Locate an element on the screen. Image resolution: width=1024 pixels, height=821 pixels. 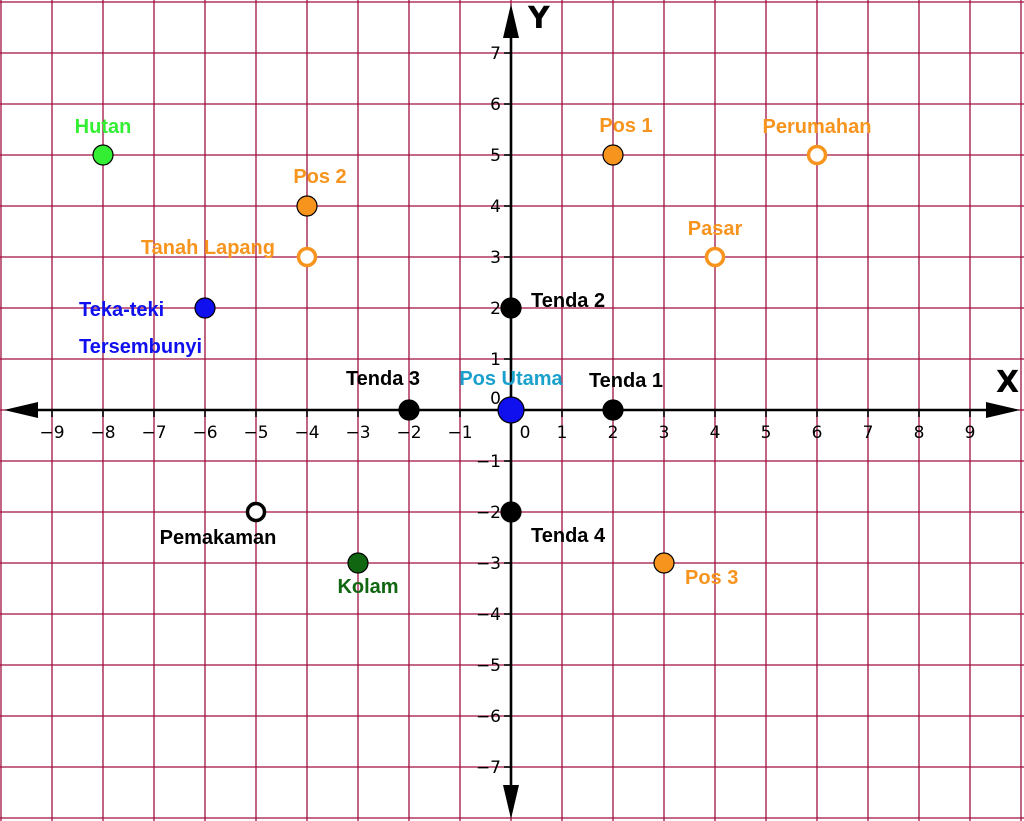
y-tick-label: 5 is located at coordinates (495, 156).